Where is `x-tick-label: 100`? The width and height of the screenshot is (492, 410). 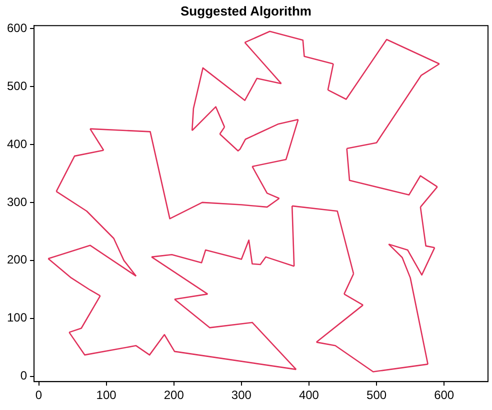
x-tick-label: 100 is located at coordinates (106, 395).